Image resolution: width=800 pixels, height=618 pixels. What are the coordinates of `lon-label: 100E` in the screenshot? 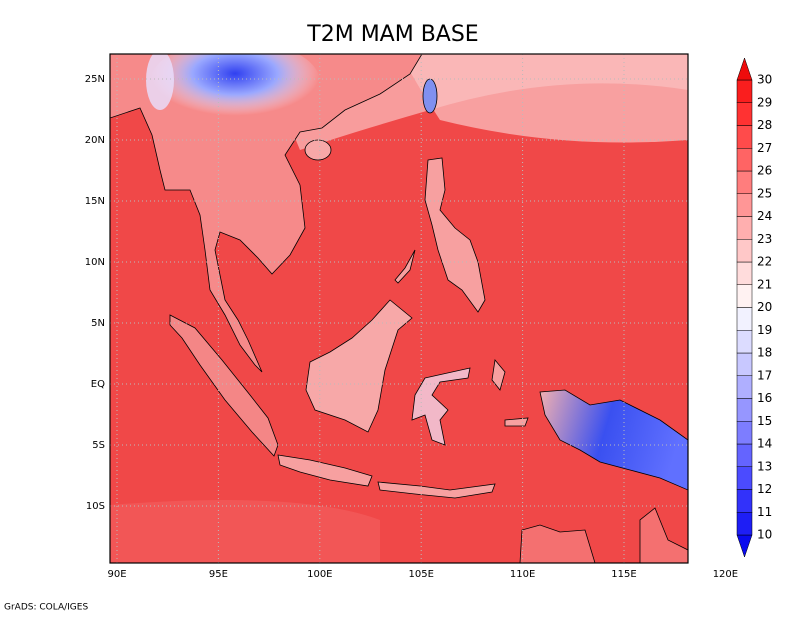 It's located at (319, 574).